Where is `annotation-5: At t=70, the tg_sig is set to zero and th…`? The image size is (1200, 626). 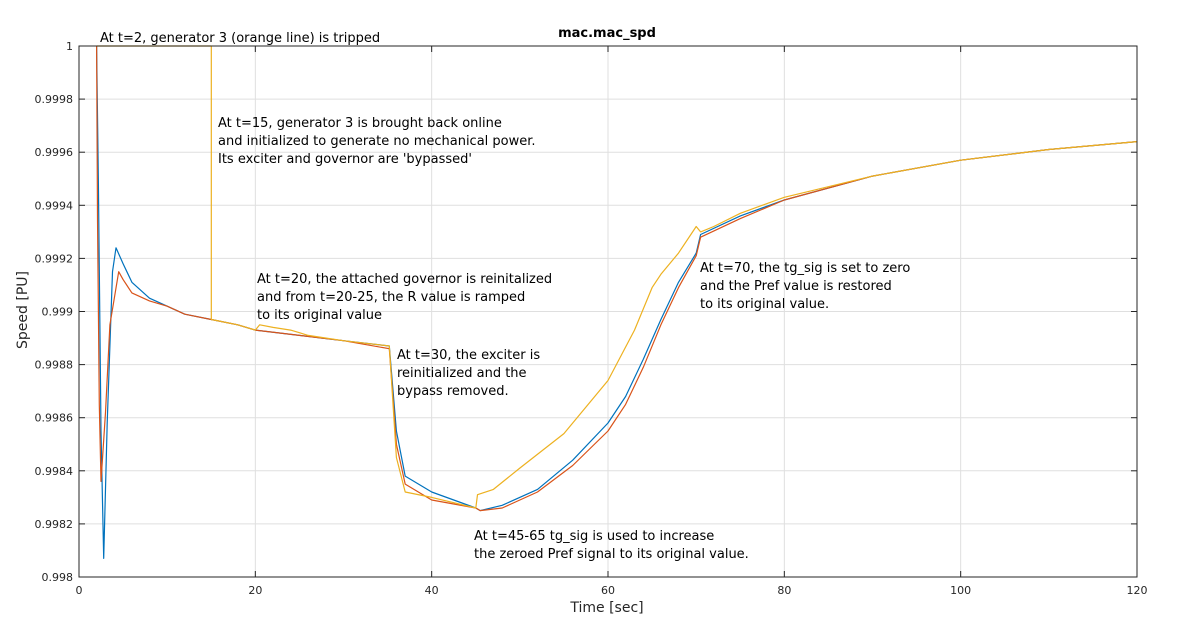 annotation-5: At t=70, the tg_sig is set to zero and th… is located at coordinates (805, 286).